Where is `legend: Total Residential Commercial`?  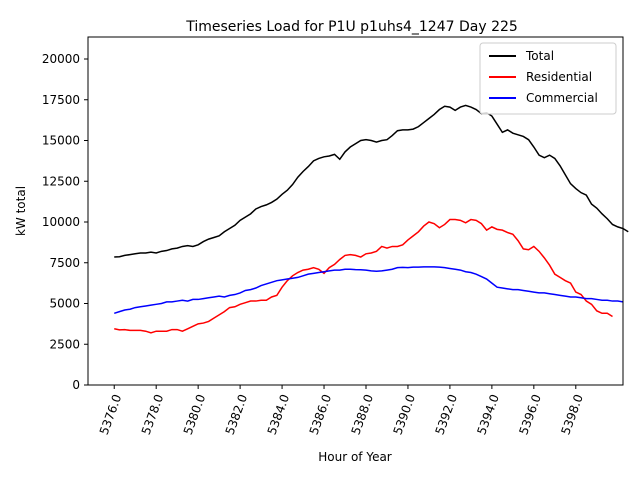 legend: Total Residential Commercial is located at coordinates (548, 78).